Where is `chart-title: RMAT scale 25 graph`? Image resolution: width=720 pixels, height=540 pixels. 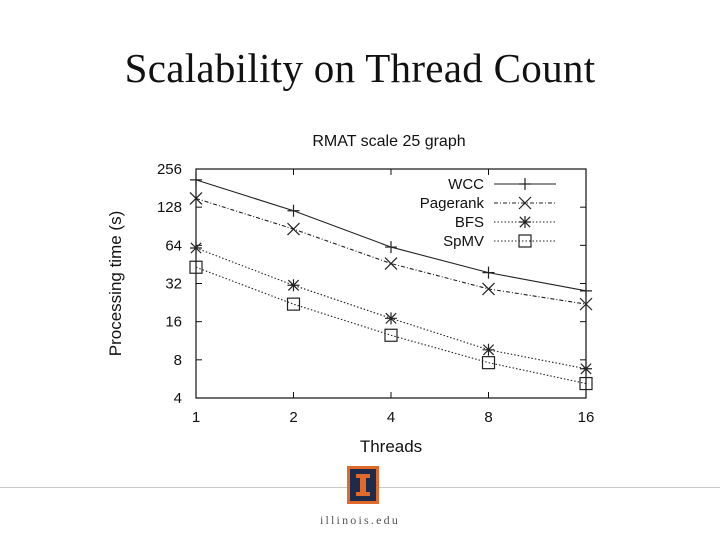
chart-title: RMAT scale 25 graph is located at coordinates (388, 141).